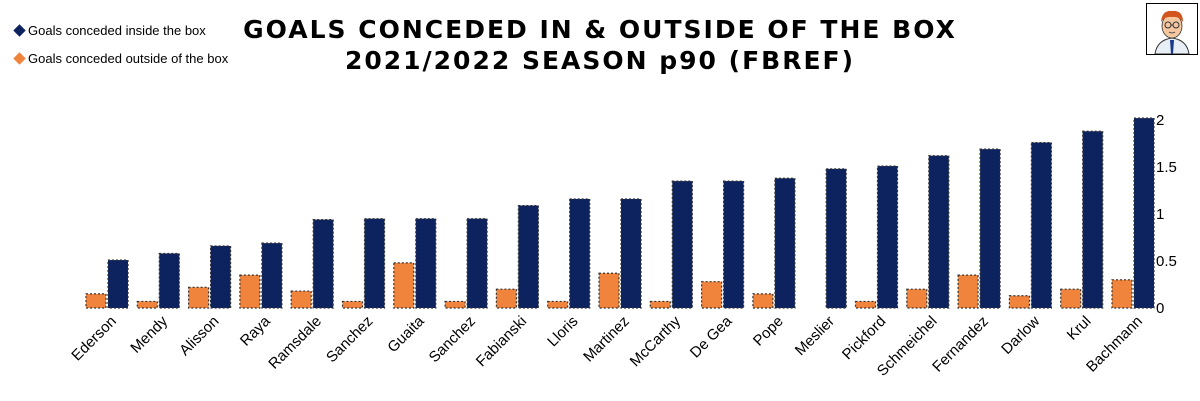 The image size is (1200, 401). I want to click on x-tick-label-13: Pope, so click(768, 331).